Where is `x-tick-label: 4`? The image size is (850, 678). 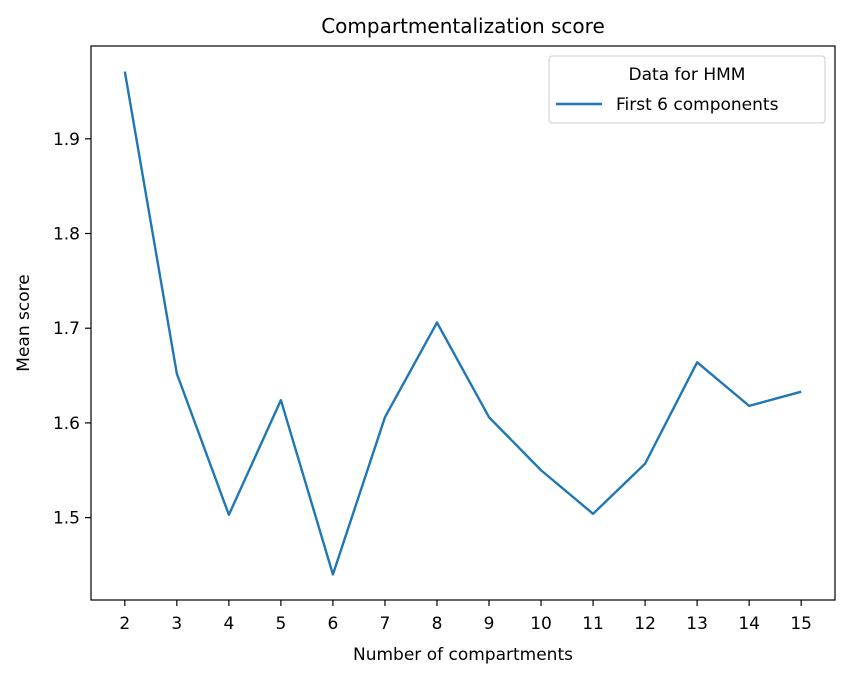 x-tick-label: 4 is located at coordinates (228, 624).